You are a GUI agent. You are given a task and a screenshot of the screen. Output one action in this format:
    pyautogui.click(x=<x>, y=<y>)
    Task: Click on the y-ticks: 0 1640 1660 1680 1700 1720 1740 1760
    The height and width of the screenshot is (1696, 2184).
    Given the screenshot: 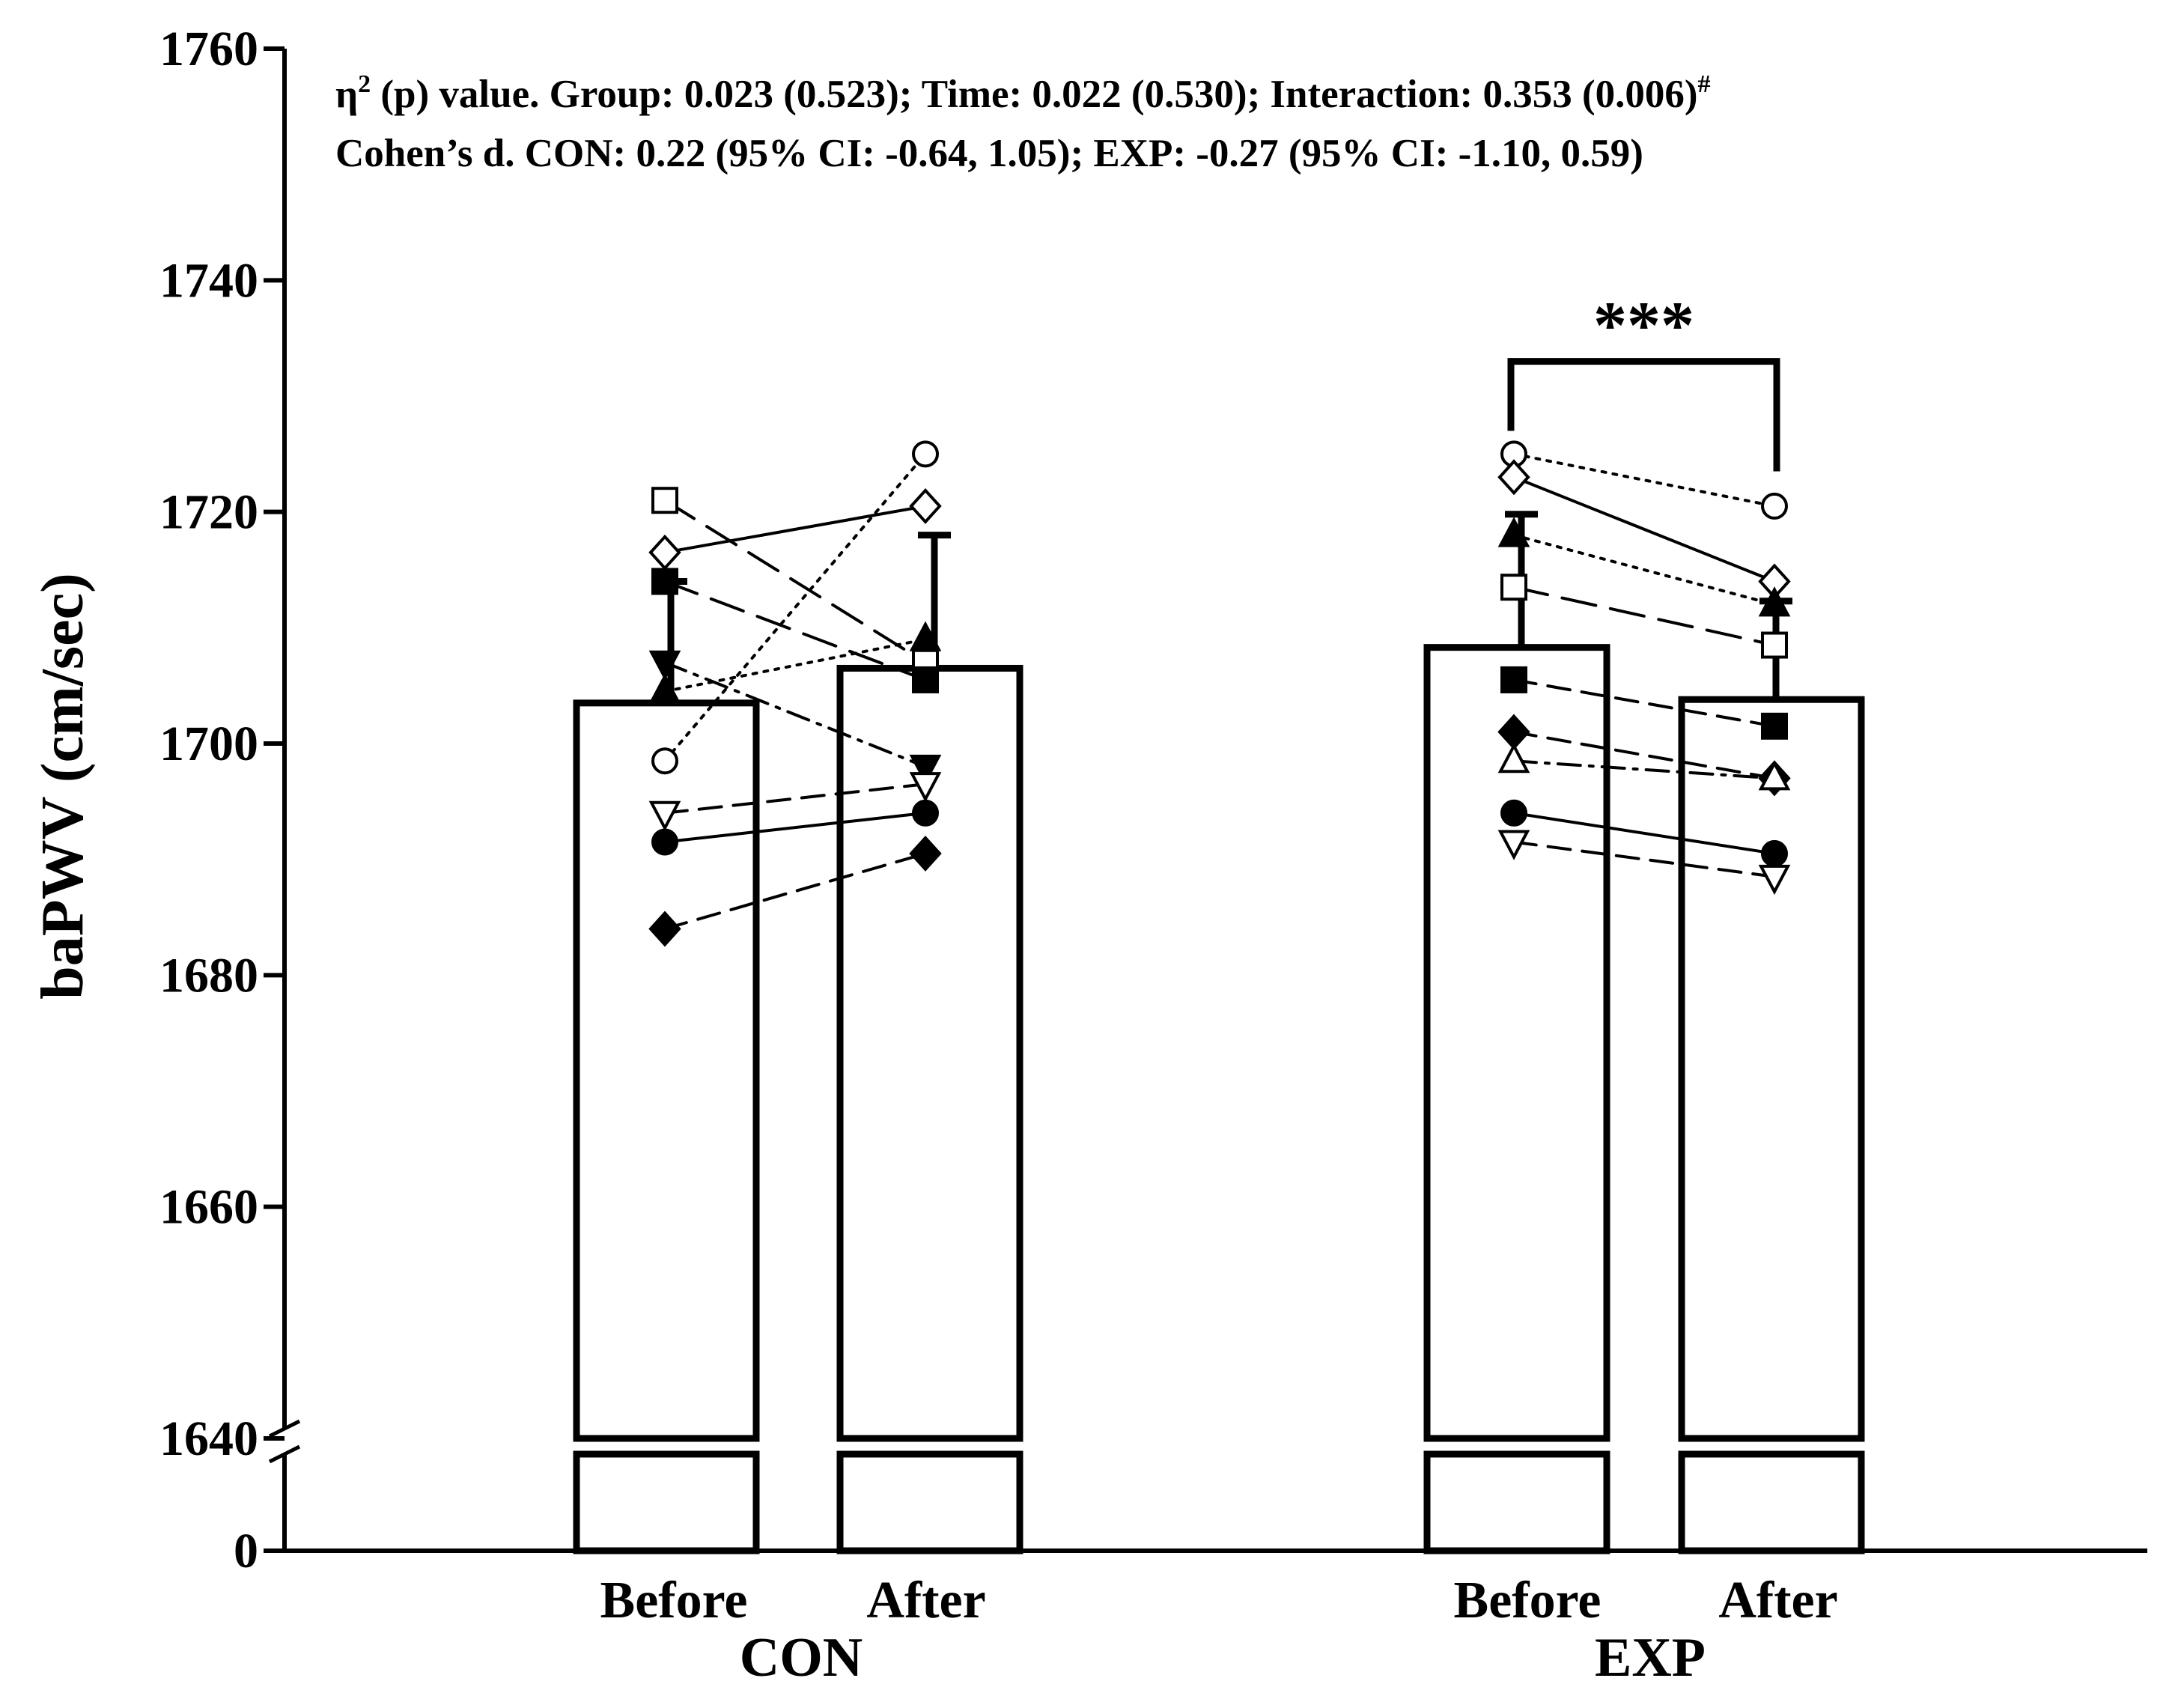 What is the action you would take?
    pyautogui.click(x=222, y=800)
    